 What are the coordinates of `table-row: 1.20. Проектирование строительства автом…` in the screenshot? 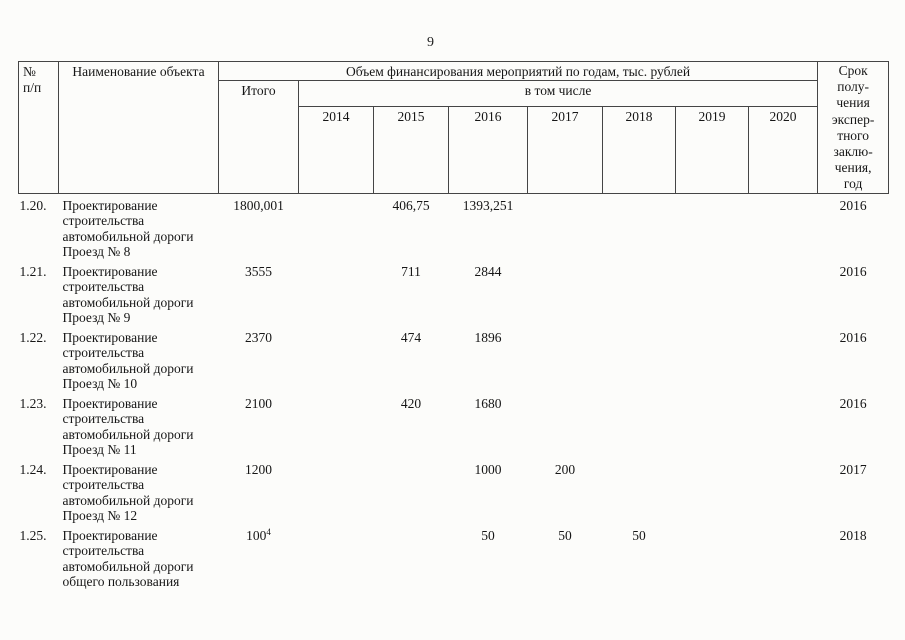 It's located at (454, 226).